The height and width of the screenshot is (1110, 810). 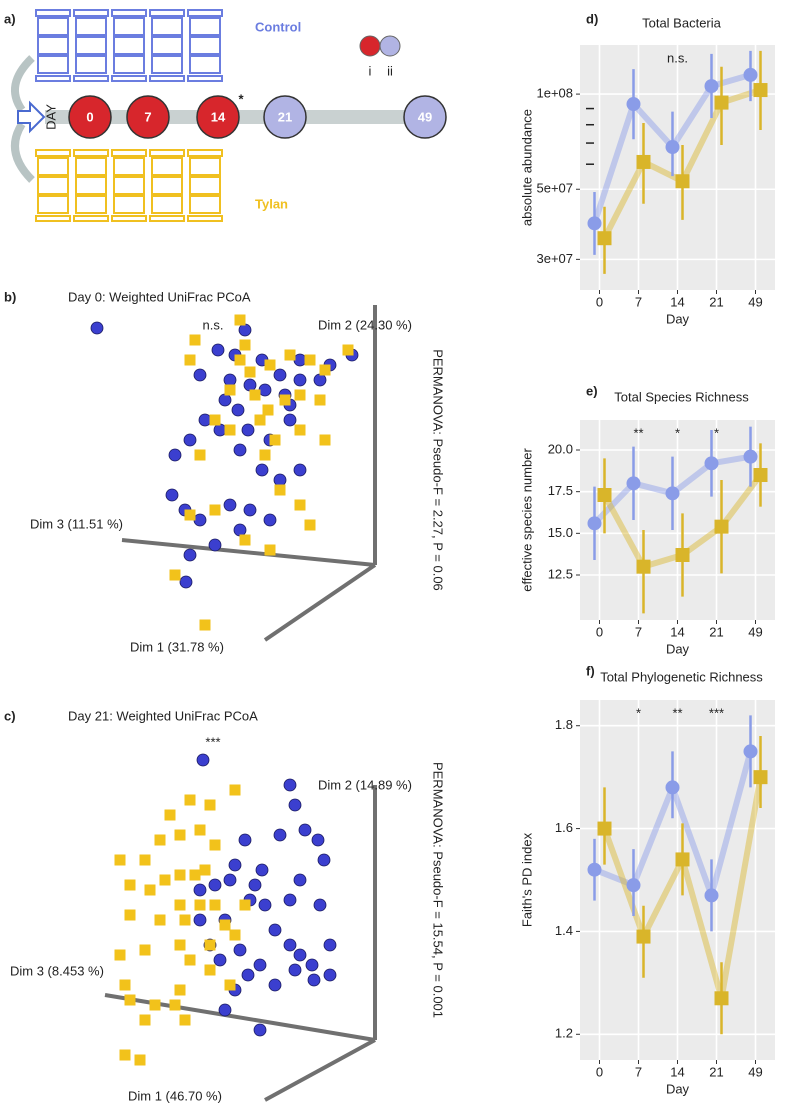 I want to click on bracket, so click(x=23, y=152).